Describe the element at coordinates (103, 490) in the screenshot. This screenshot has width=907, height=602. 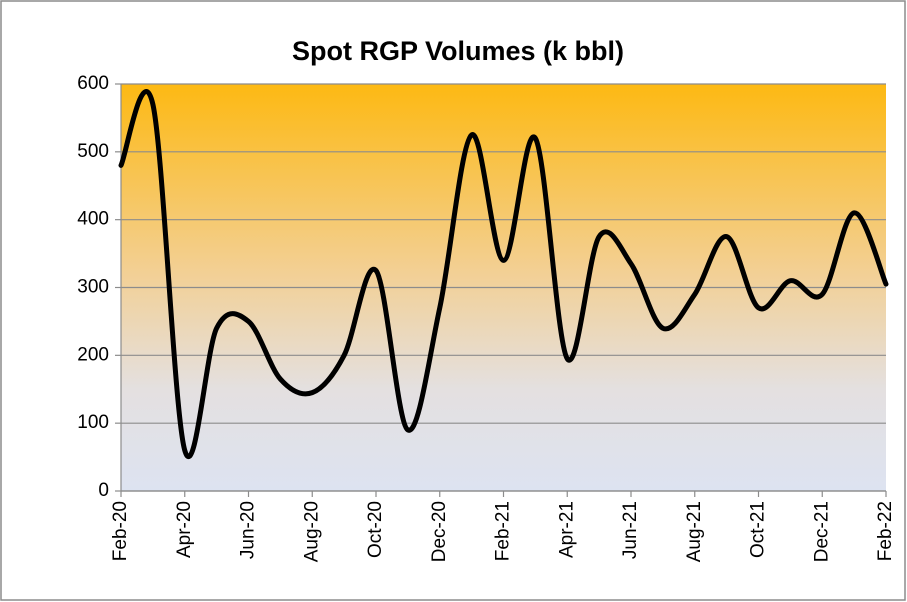
I see `y-tick-label: 0` at that location.